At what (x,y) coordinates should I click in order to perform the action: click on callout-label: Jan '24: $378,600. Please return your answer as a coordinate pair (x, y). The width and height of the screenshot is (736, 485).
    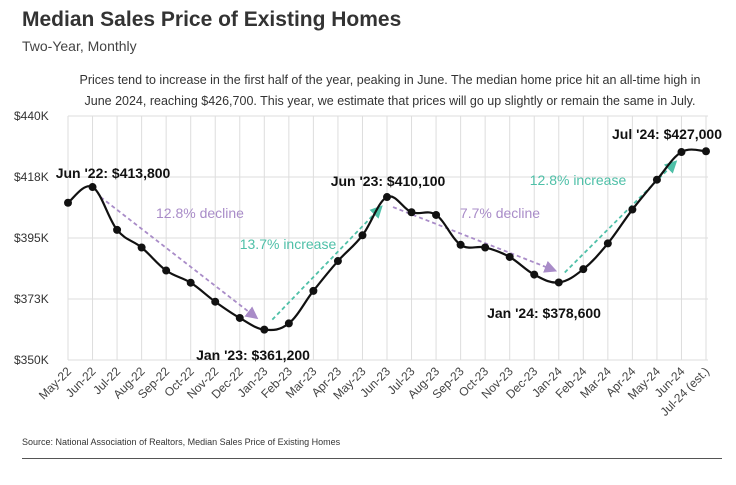
    Looking at the image, I should click on (544, 313).